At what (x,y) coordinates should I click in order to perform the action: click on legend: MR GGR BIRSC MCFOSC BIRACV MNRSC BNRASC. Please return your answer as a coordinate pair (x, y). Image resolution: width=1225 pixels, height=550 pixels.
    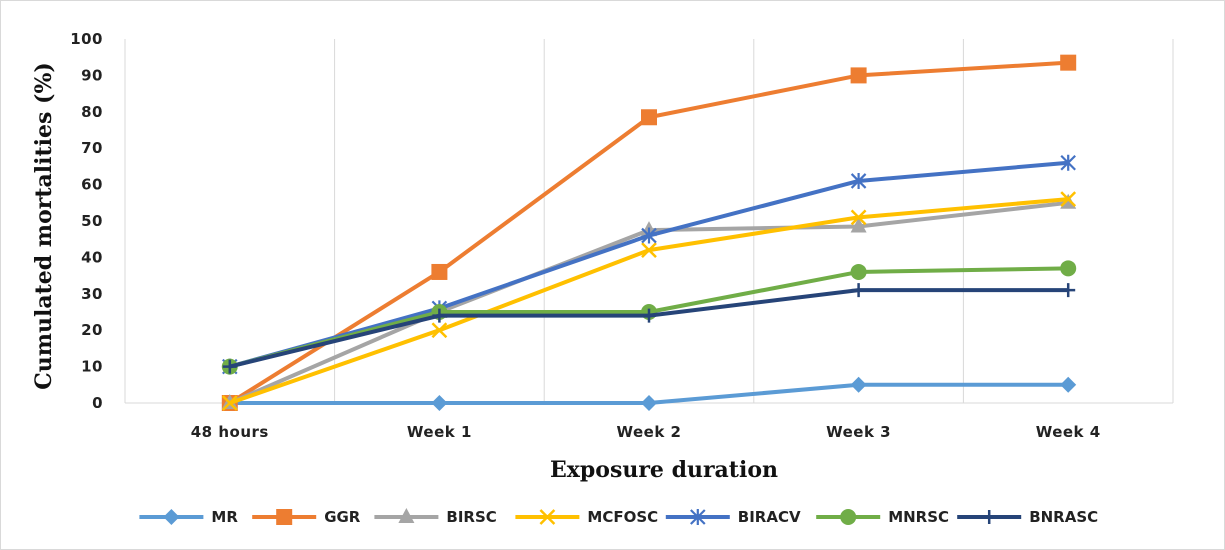
    Looking at the image, I should click on (618, 517).